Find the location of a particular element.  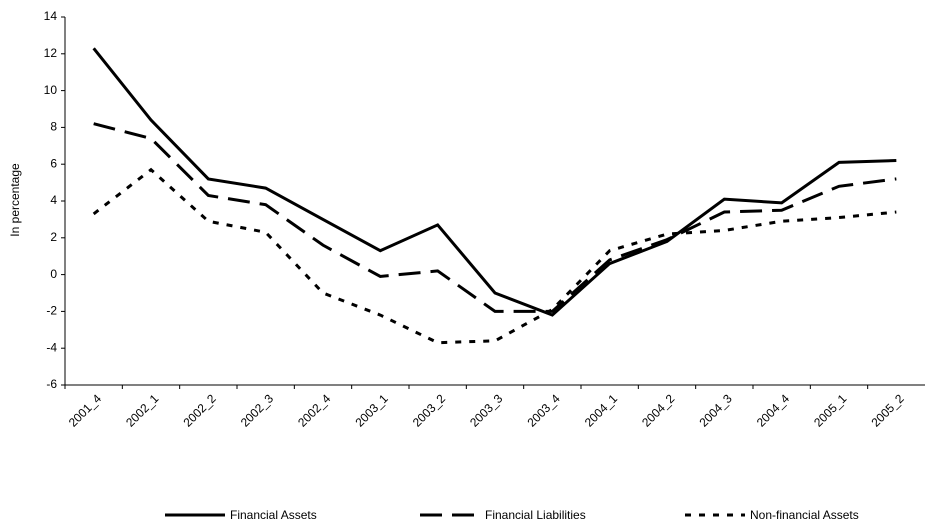

x-tick-label: 2002_2 is located at coordinates (199, 410).